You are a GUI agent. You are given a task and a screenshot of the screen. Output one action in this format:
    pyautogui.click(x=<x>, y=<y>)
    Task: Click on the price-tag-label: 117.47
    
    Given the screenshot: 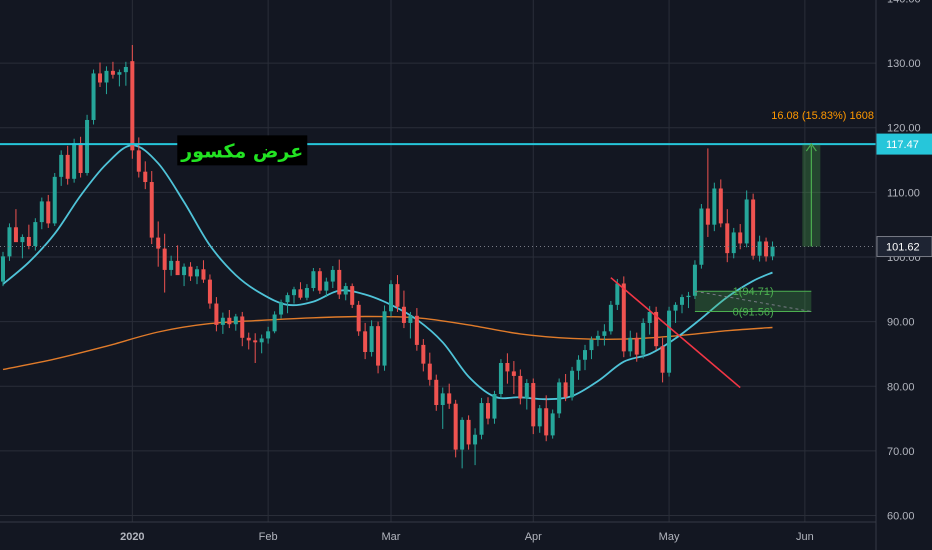 What is the action you would take?
    pyautogui.click(x=902, y=145)
    